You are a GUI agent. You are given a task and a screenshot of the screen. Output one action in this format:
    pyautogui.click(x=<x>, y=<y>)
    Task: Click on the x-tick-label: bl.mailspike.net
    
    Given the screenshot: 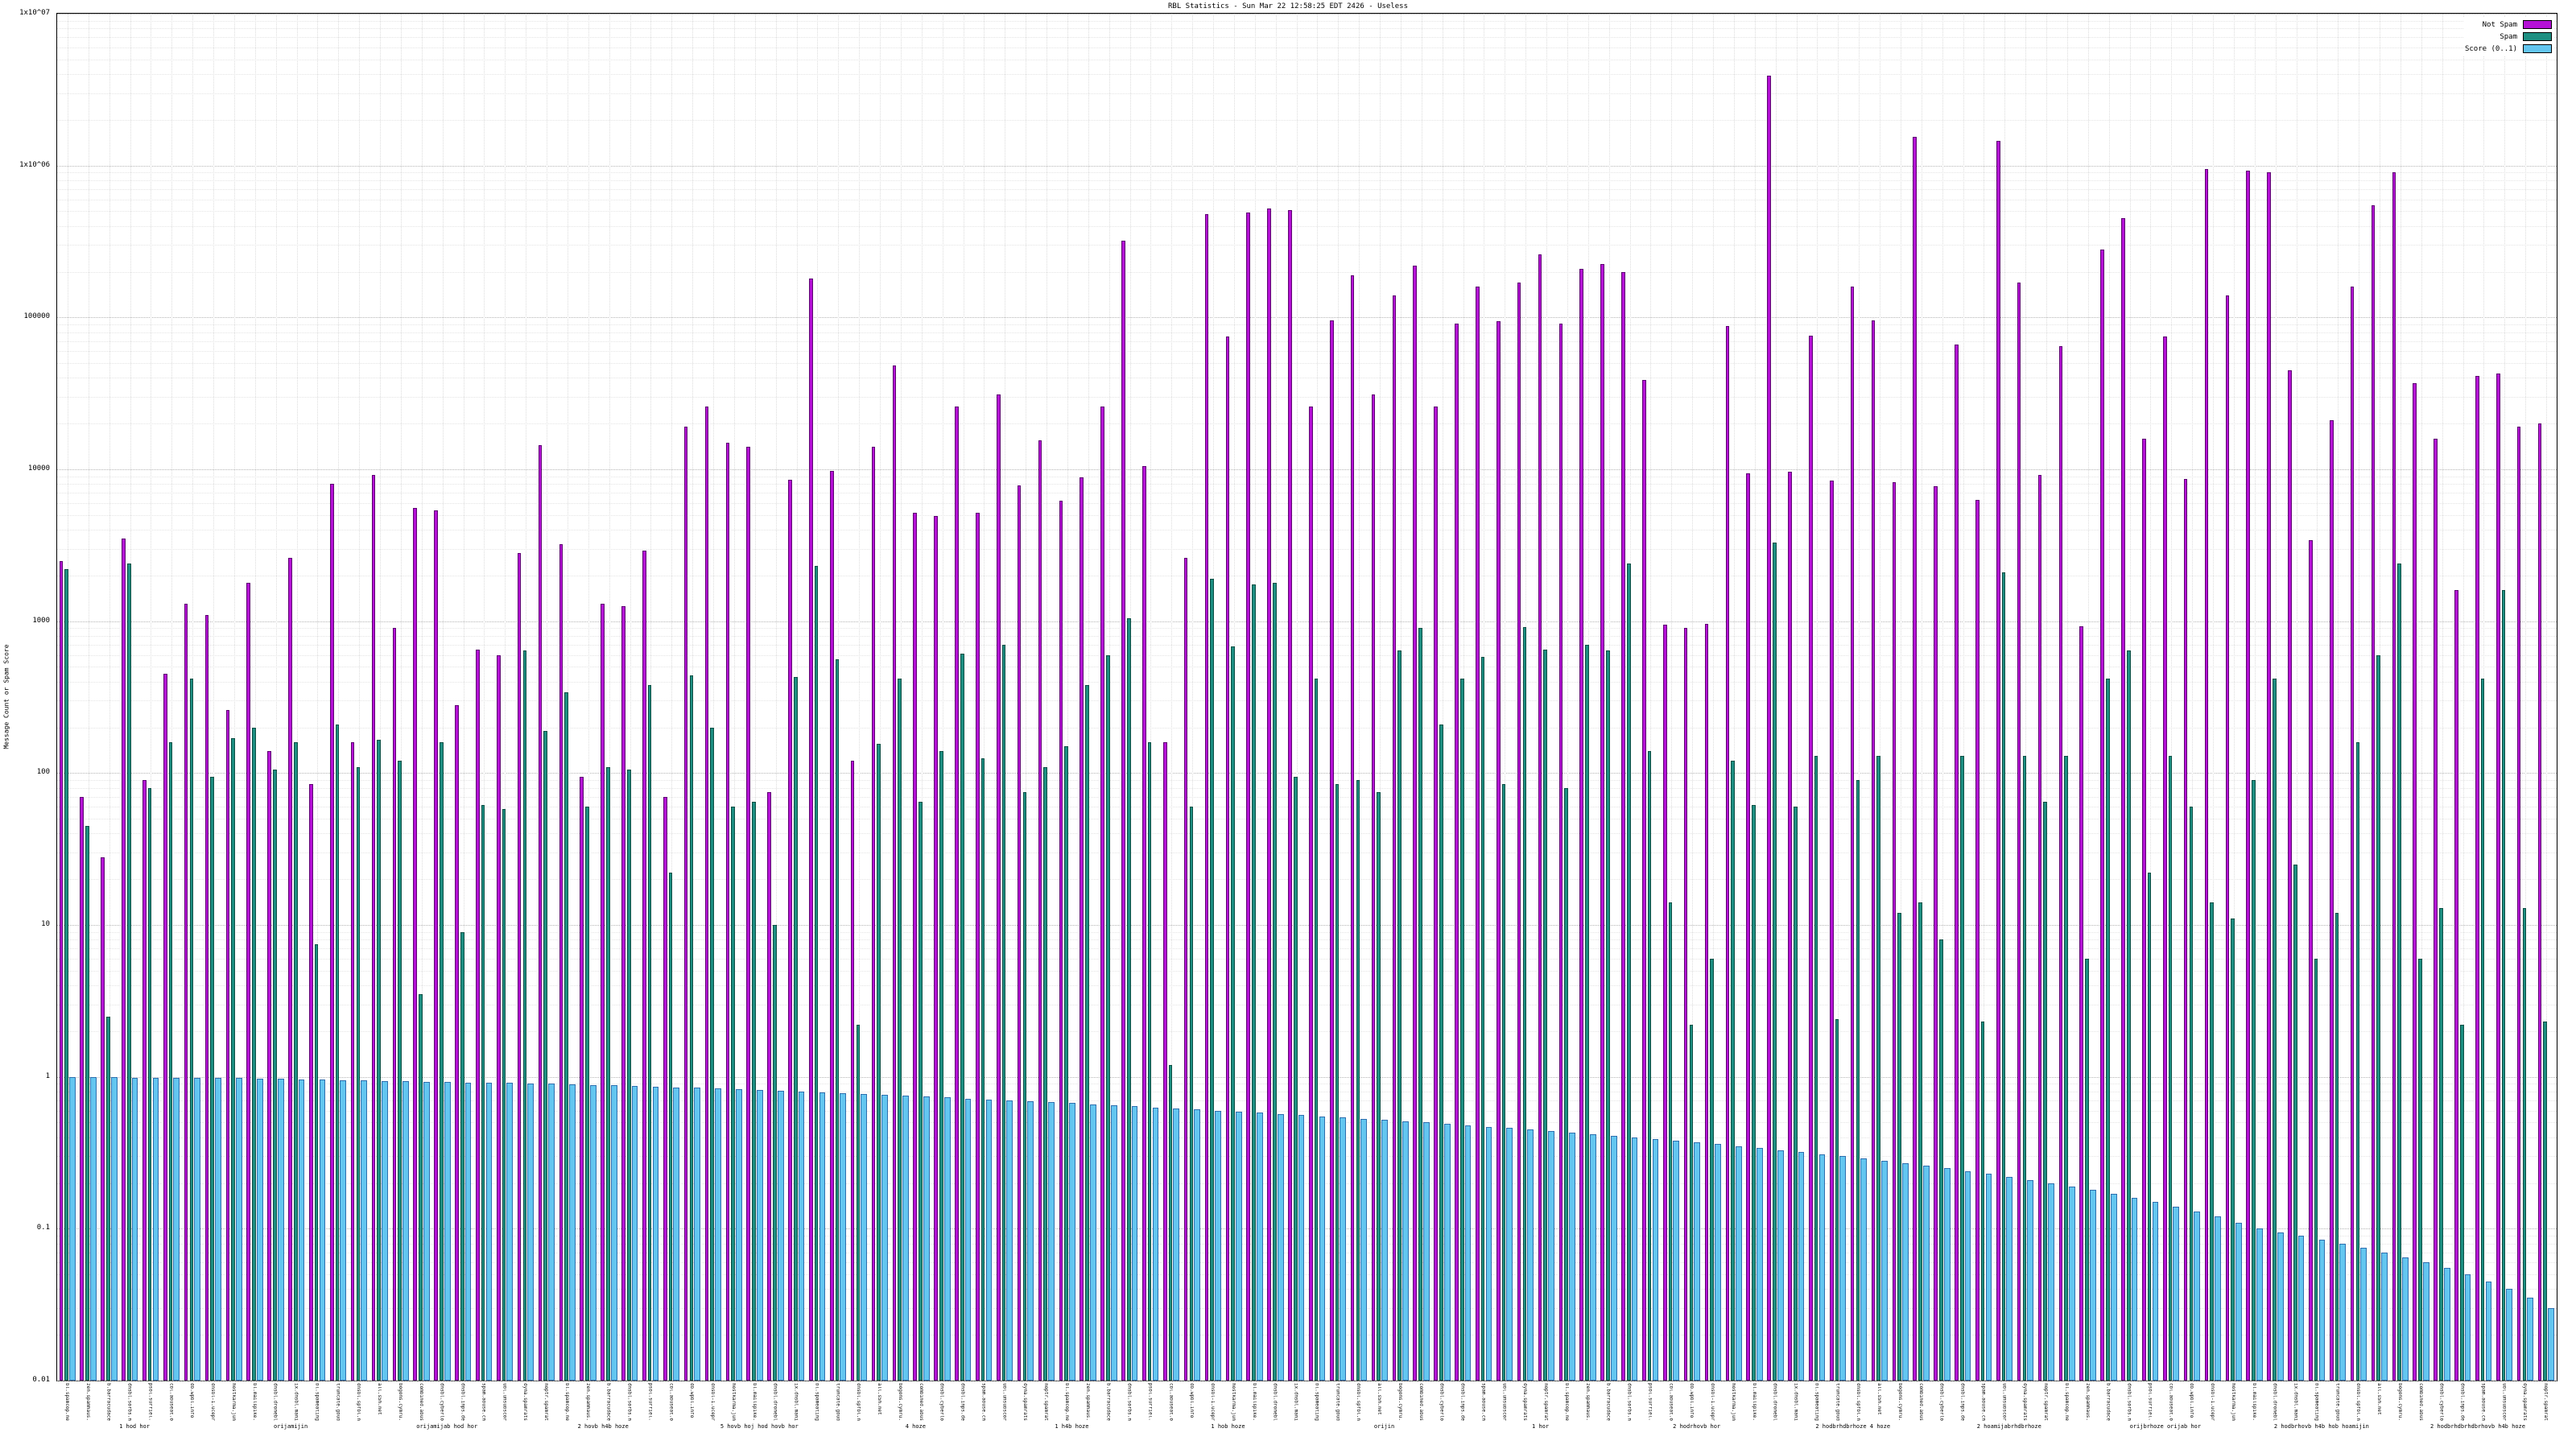 What is the action you would take?
    pyautogui.click(x=754, y=1402)
    